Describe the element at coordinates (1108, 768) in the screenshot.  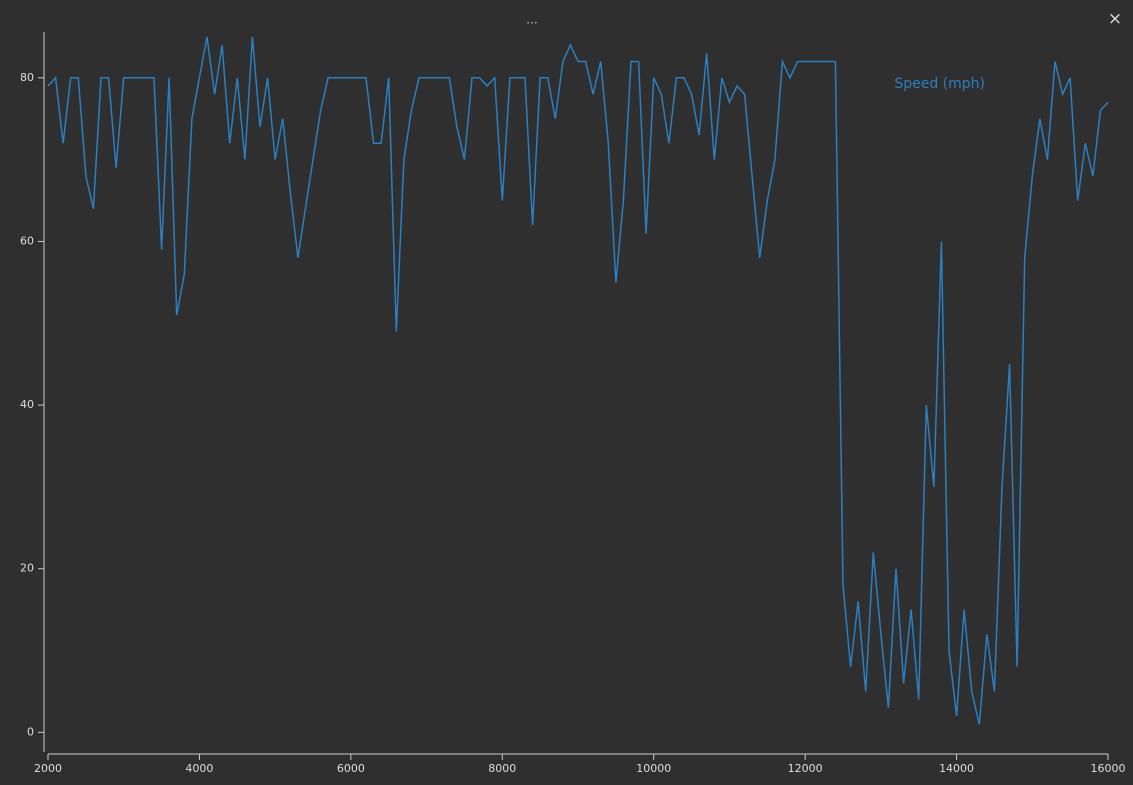
I see `x-tick-label: 16000` at that location.